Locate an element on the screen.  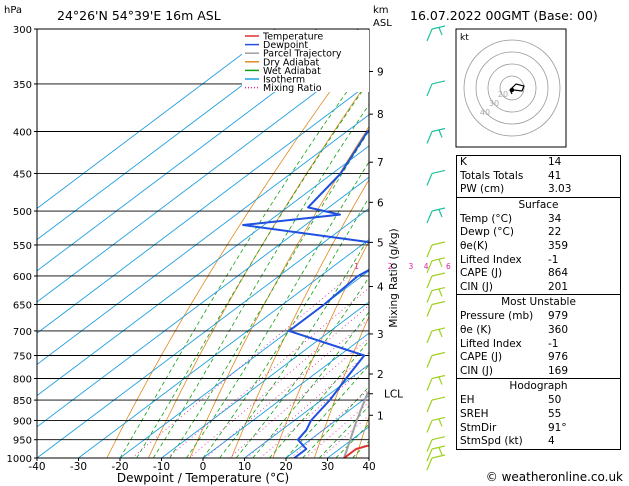
wind-barbs is located at coordinates (436, 248).